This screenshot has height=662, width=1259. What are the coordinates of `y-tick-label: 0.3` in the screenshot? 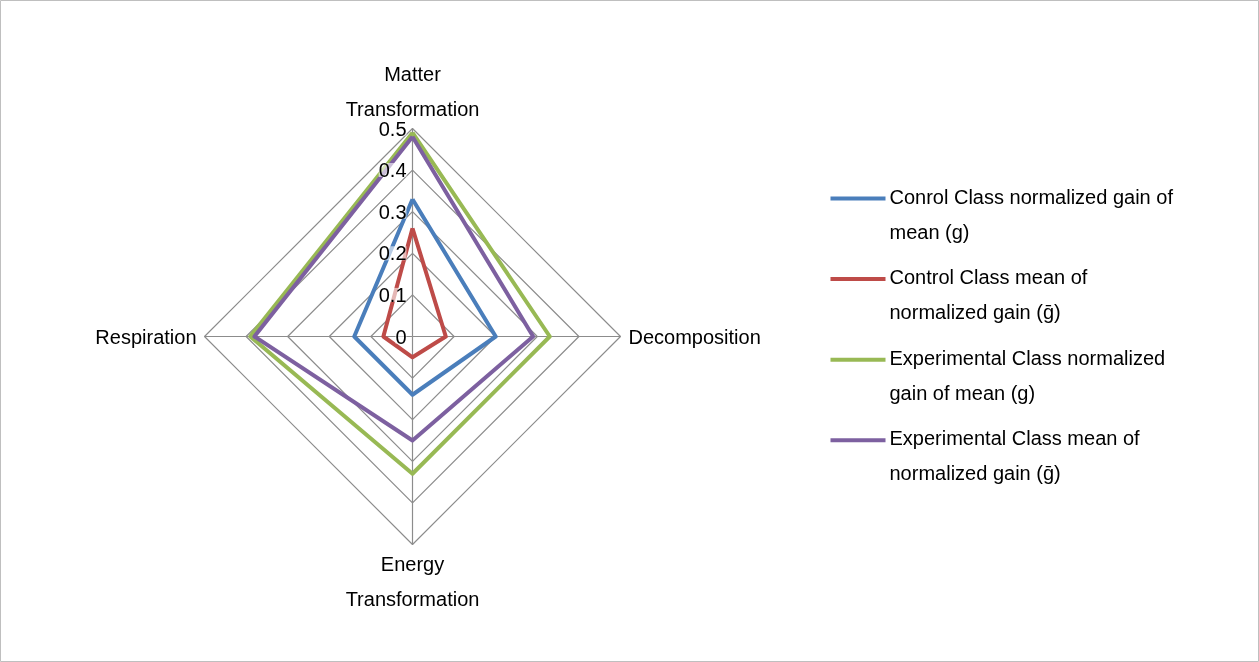 It's located at (392, 211).